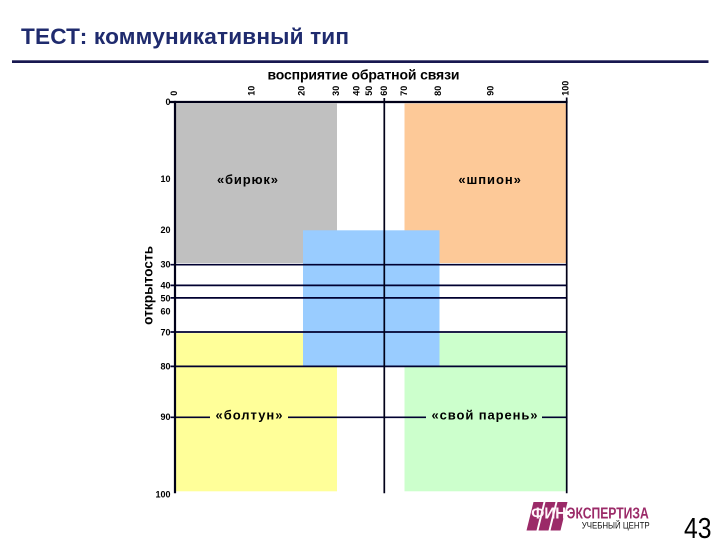 This screenshot has width=720, height=540. What do you see at coordinates (247, 179) in the screenshot?
I see `svg-text: «бирюк»` at bounding box center [247, 179].